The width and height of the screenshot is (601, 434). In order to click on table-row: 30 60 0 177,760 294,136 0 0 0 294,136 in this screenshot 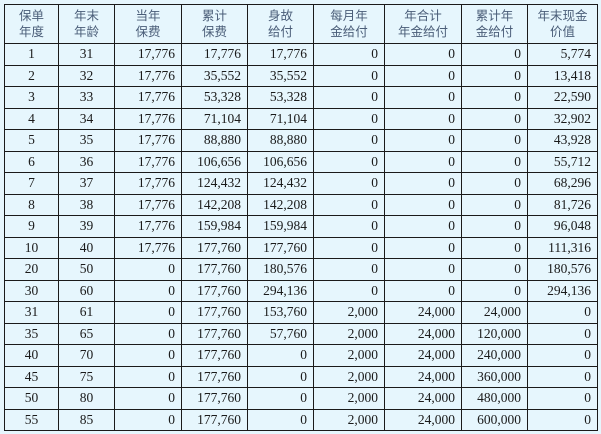, I will do `click(301, 290)`.